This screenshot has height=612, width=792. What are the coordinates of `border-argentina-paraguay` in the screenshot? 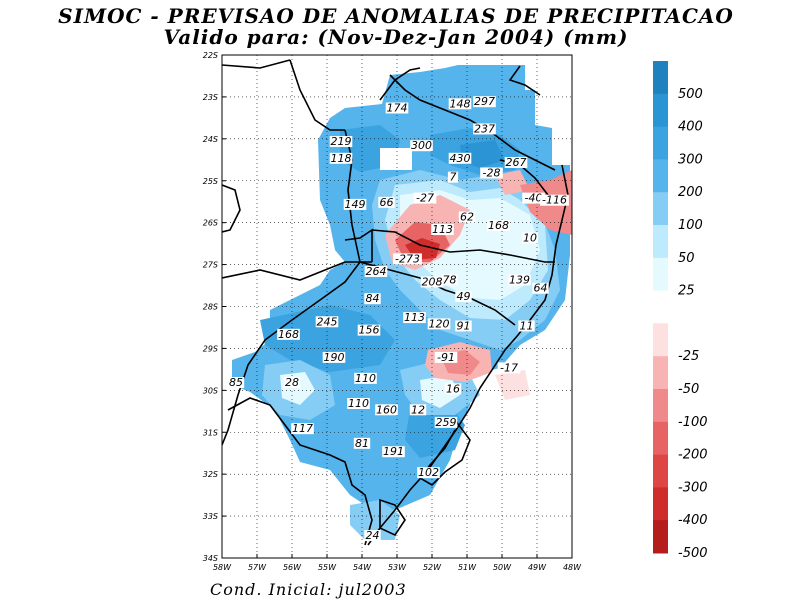 It's located at (297, 271).